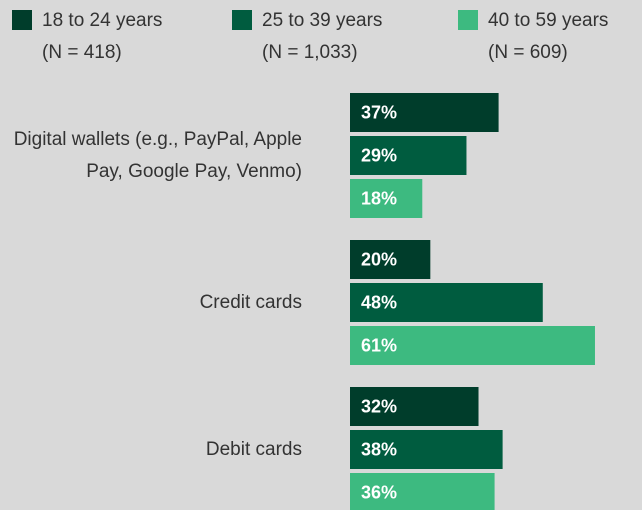 The width and height of the screenshot is (642, 510). What do you see at coordinates (379, 406) in the screenshot?
I see `value-label: 32%` at bounding box center [379, 406].